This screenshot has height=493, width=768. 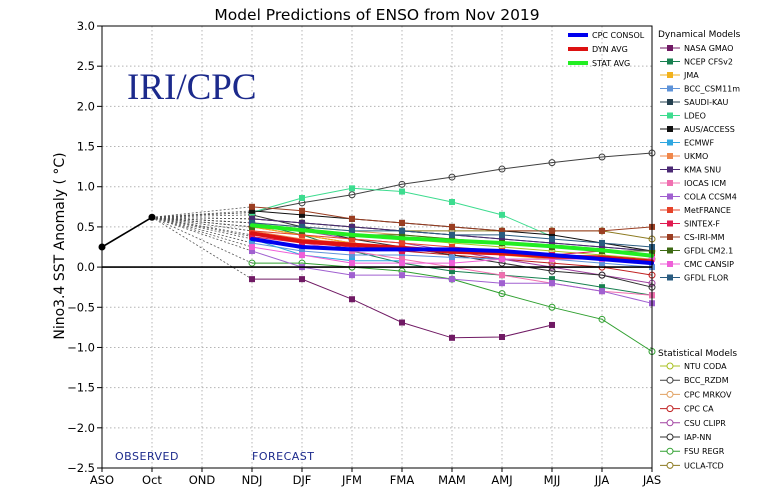 What do you see at coordinates (670, 88) in the screenshot?
I see `legend-marker-bcc-csm11m` at bounding box center [670, 88].